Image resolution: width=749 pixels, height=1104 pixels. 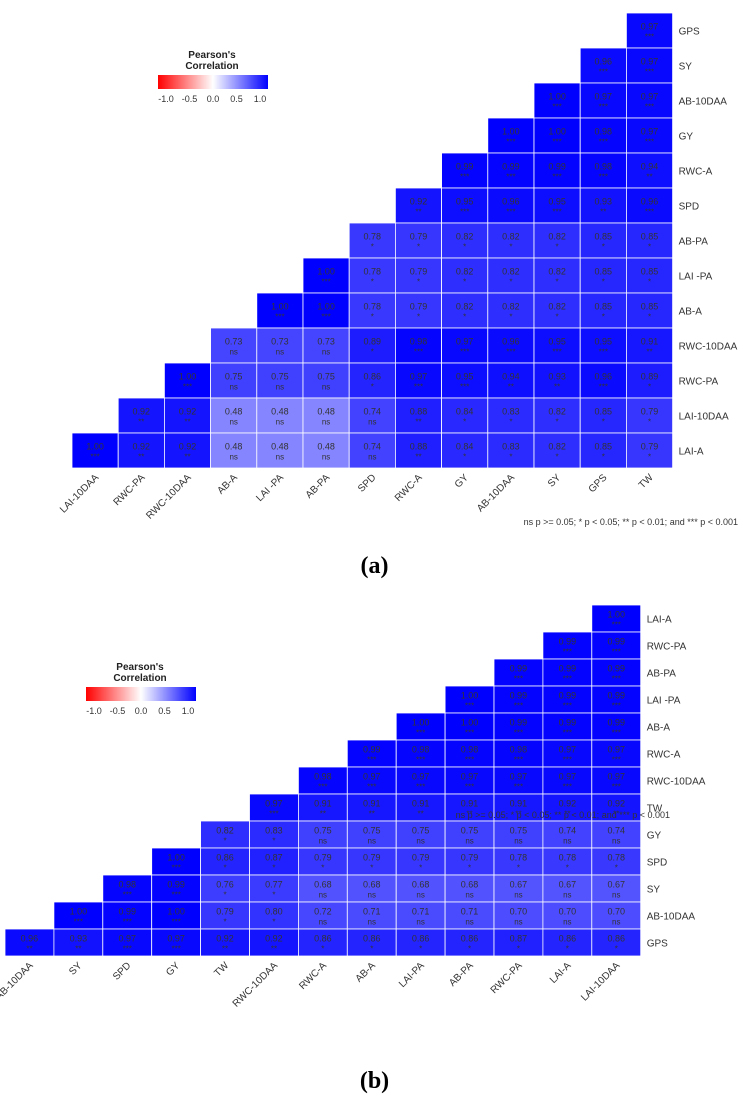 I want to click on y-tick-label: SPD, so click(x=689, y=207).